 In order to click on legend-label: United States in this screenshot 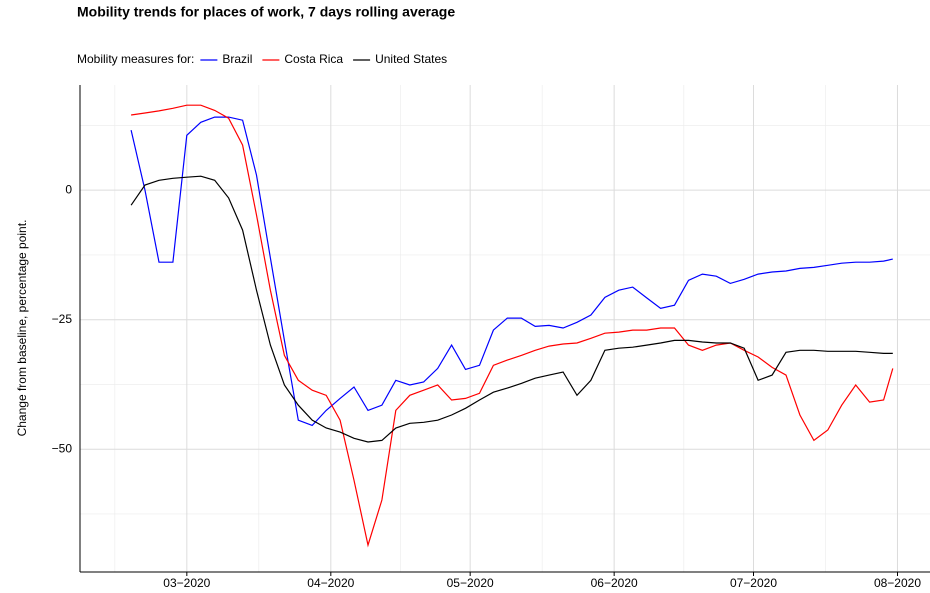, I will do `click(411, 59)`.